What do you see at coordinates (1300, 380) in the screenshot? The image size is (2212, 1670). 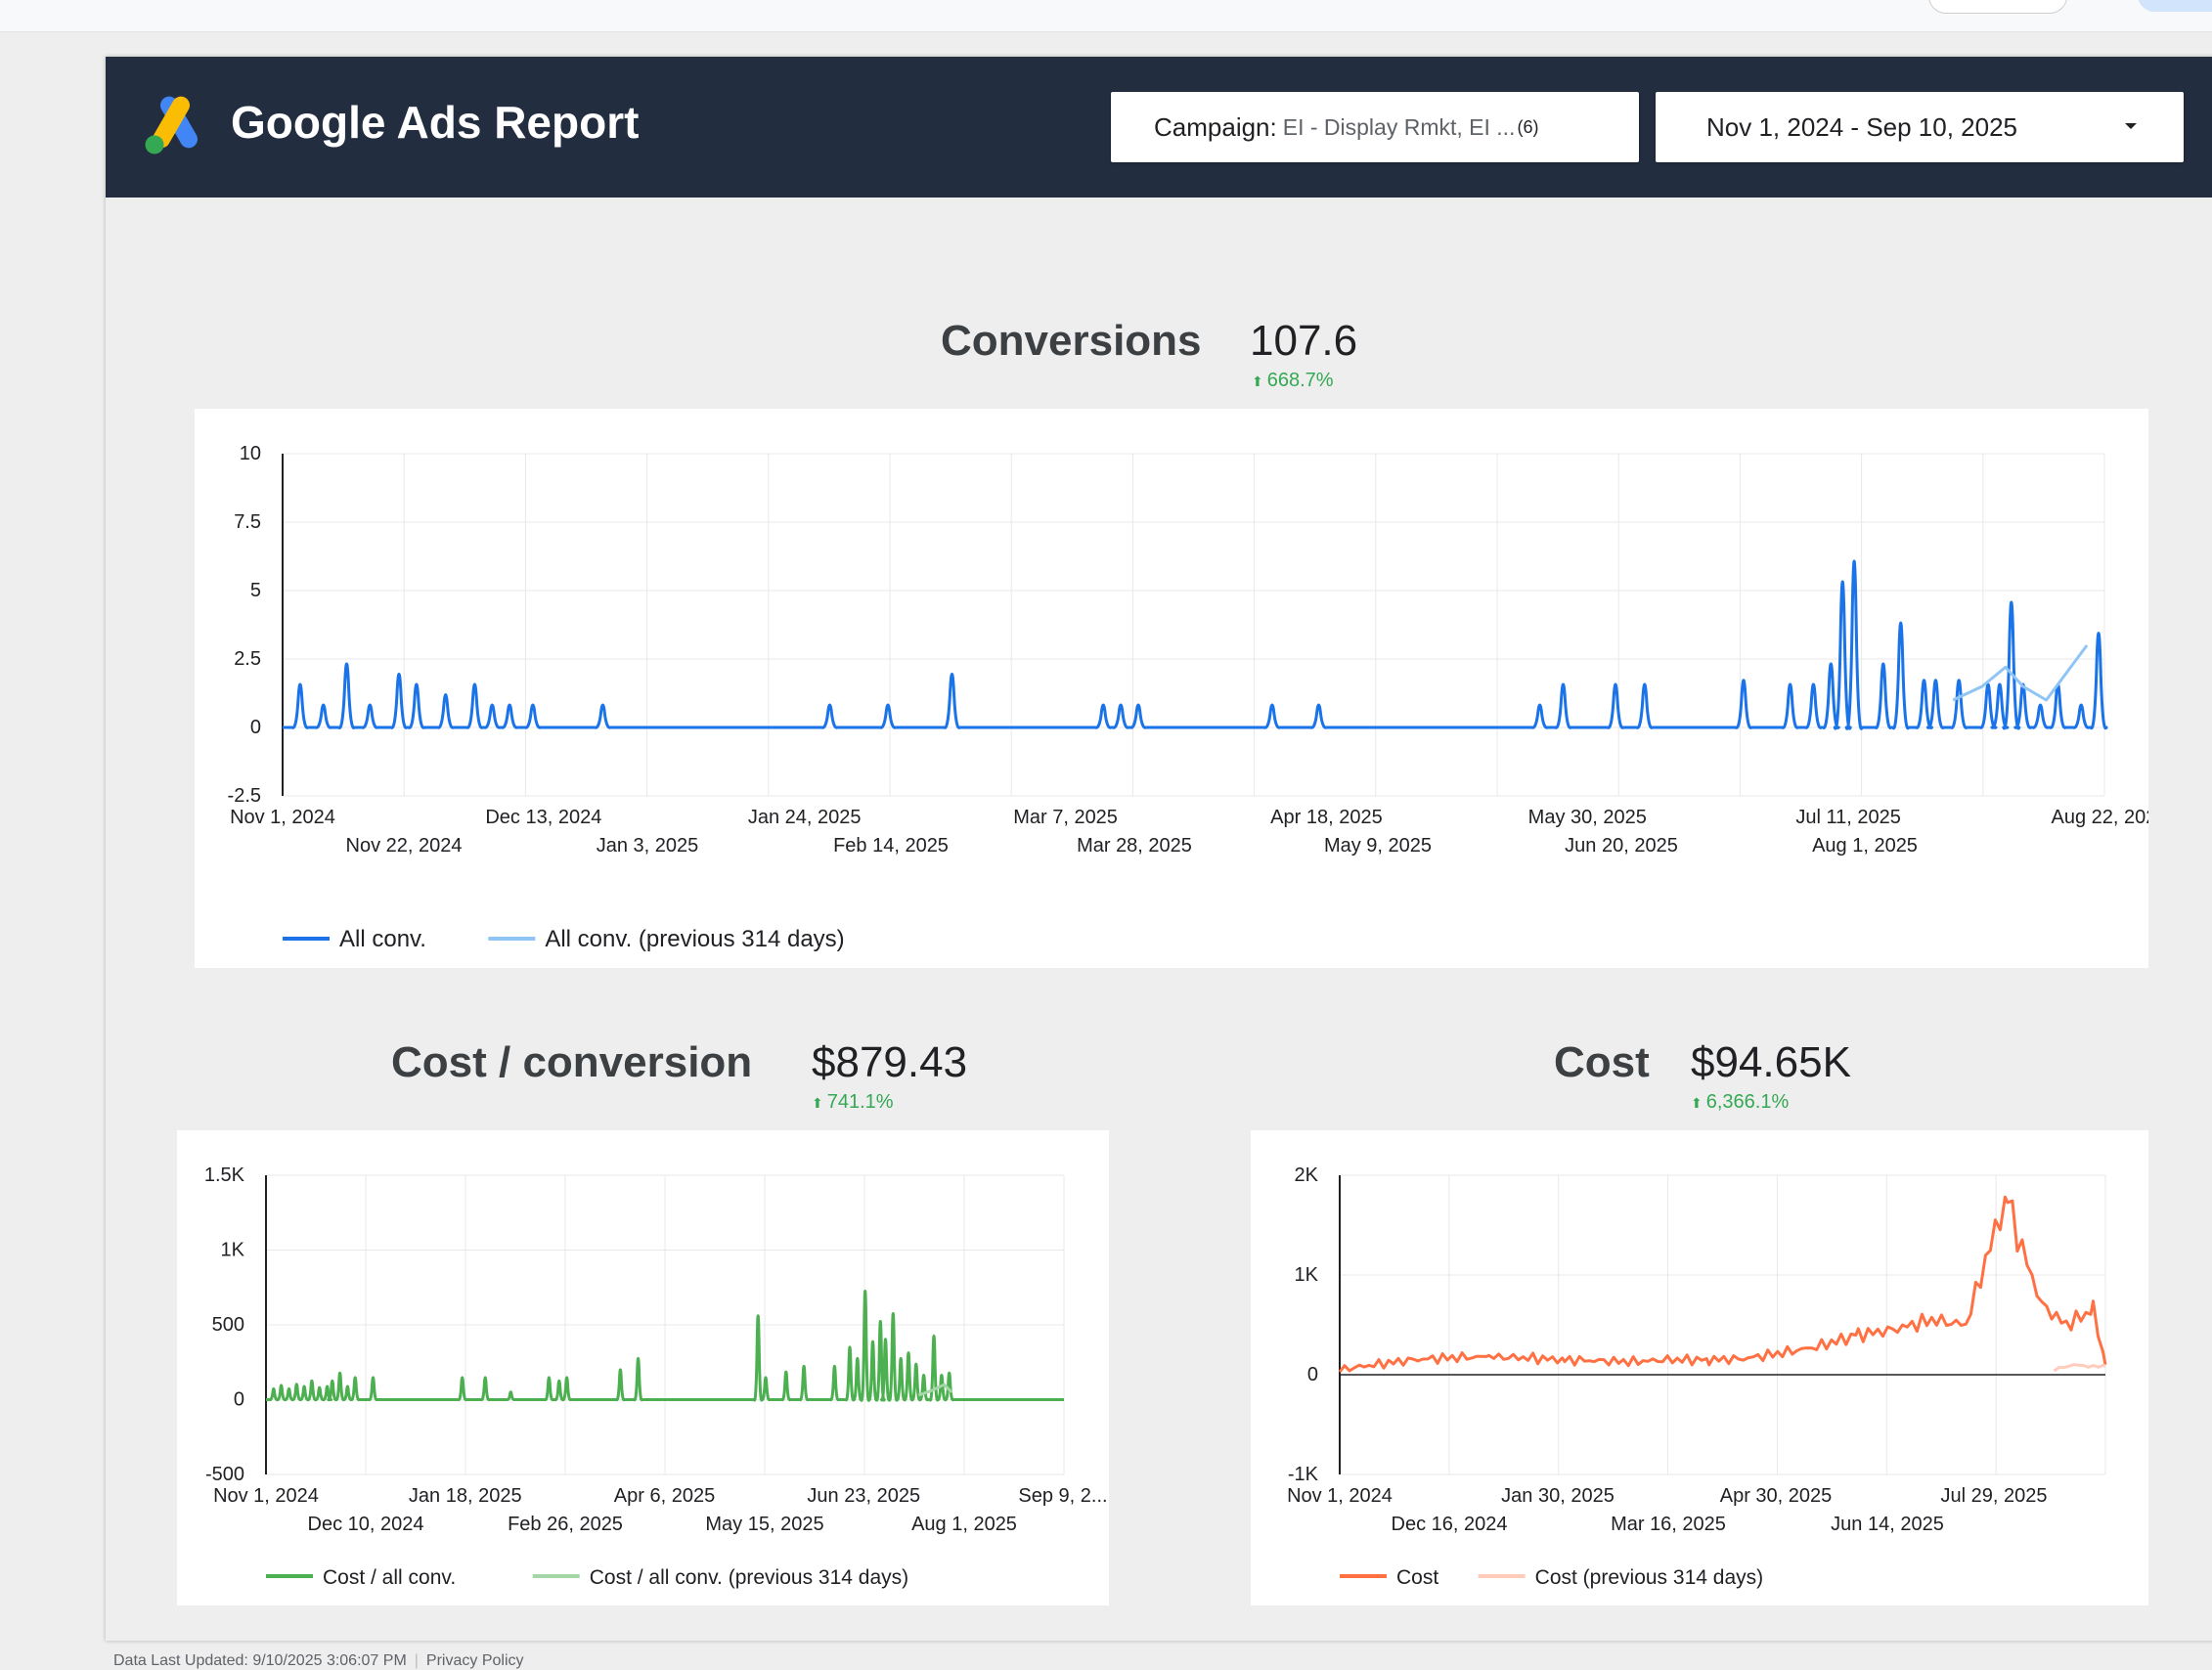 I see `delta-text: 668.7%` at bounding box center [1300, 380].